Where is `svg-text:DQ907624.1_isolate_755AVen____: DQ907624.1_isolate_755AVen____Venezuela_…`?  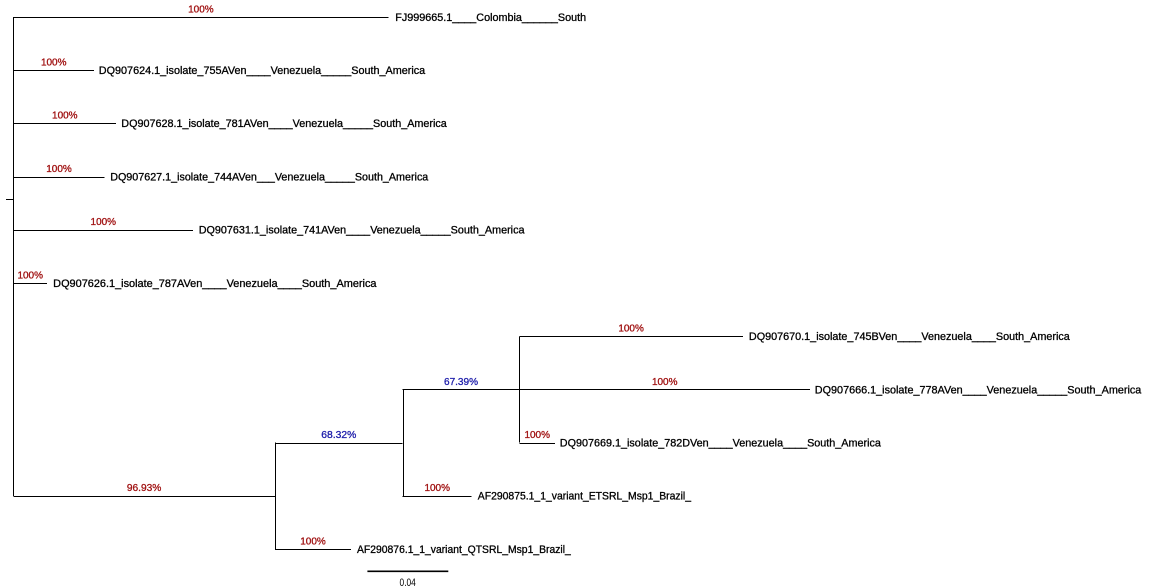
svg-text:DQ907624.1_isolate_755AVen____: DQ907624.1_isolate_755AVen____Venezuela_… is located at coordinates (262, 71).